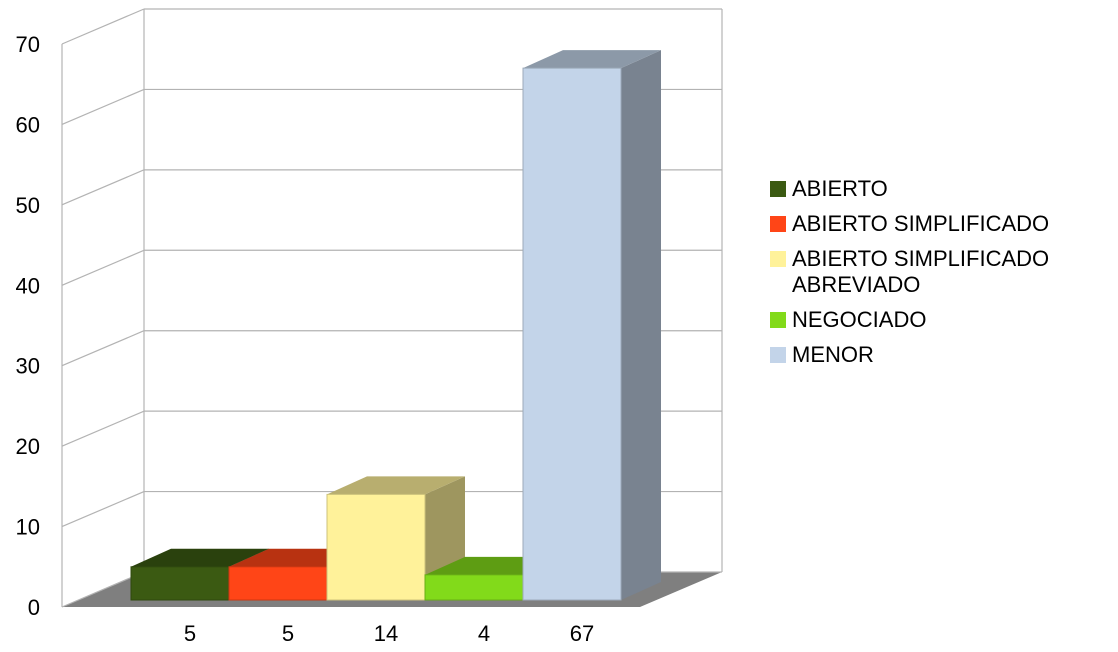 The image size is (1118, 652). I want to click on y-tick-label: 10, so click(28, 527).